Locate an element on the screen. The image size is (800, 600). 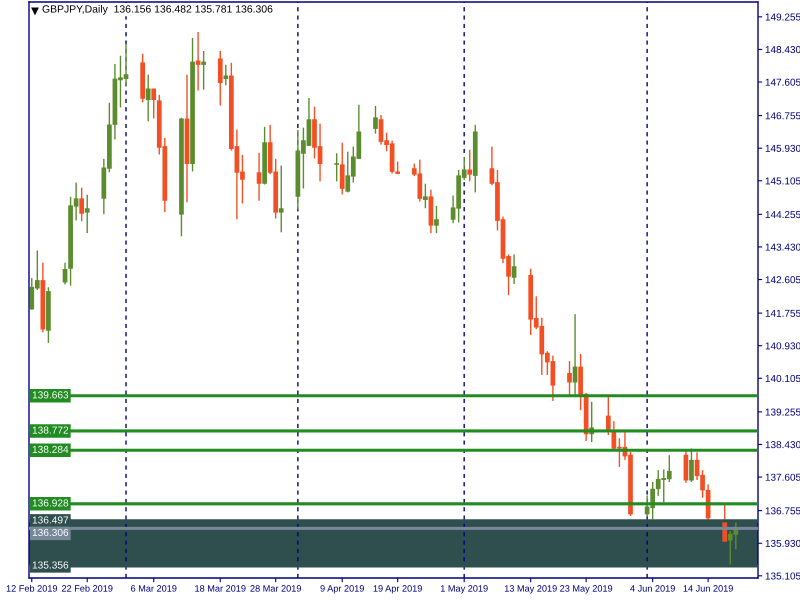
x-tick-label: 23 May 2019 is located at coordinates (586, 589).